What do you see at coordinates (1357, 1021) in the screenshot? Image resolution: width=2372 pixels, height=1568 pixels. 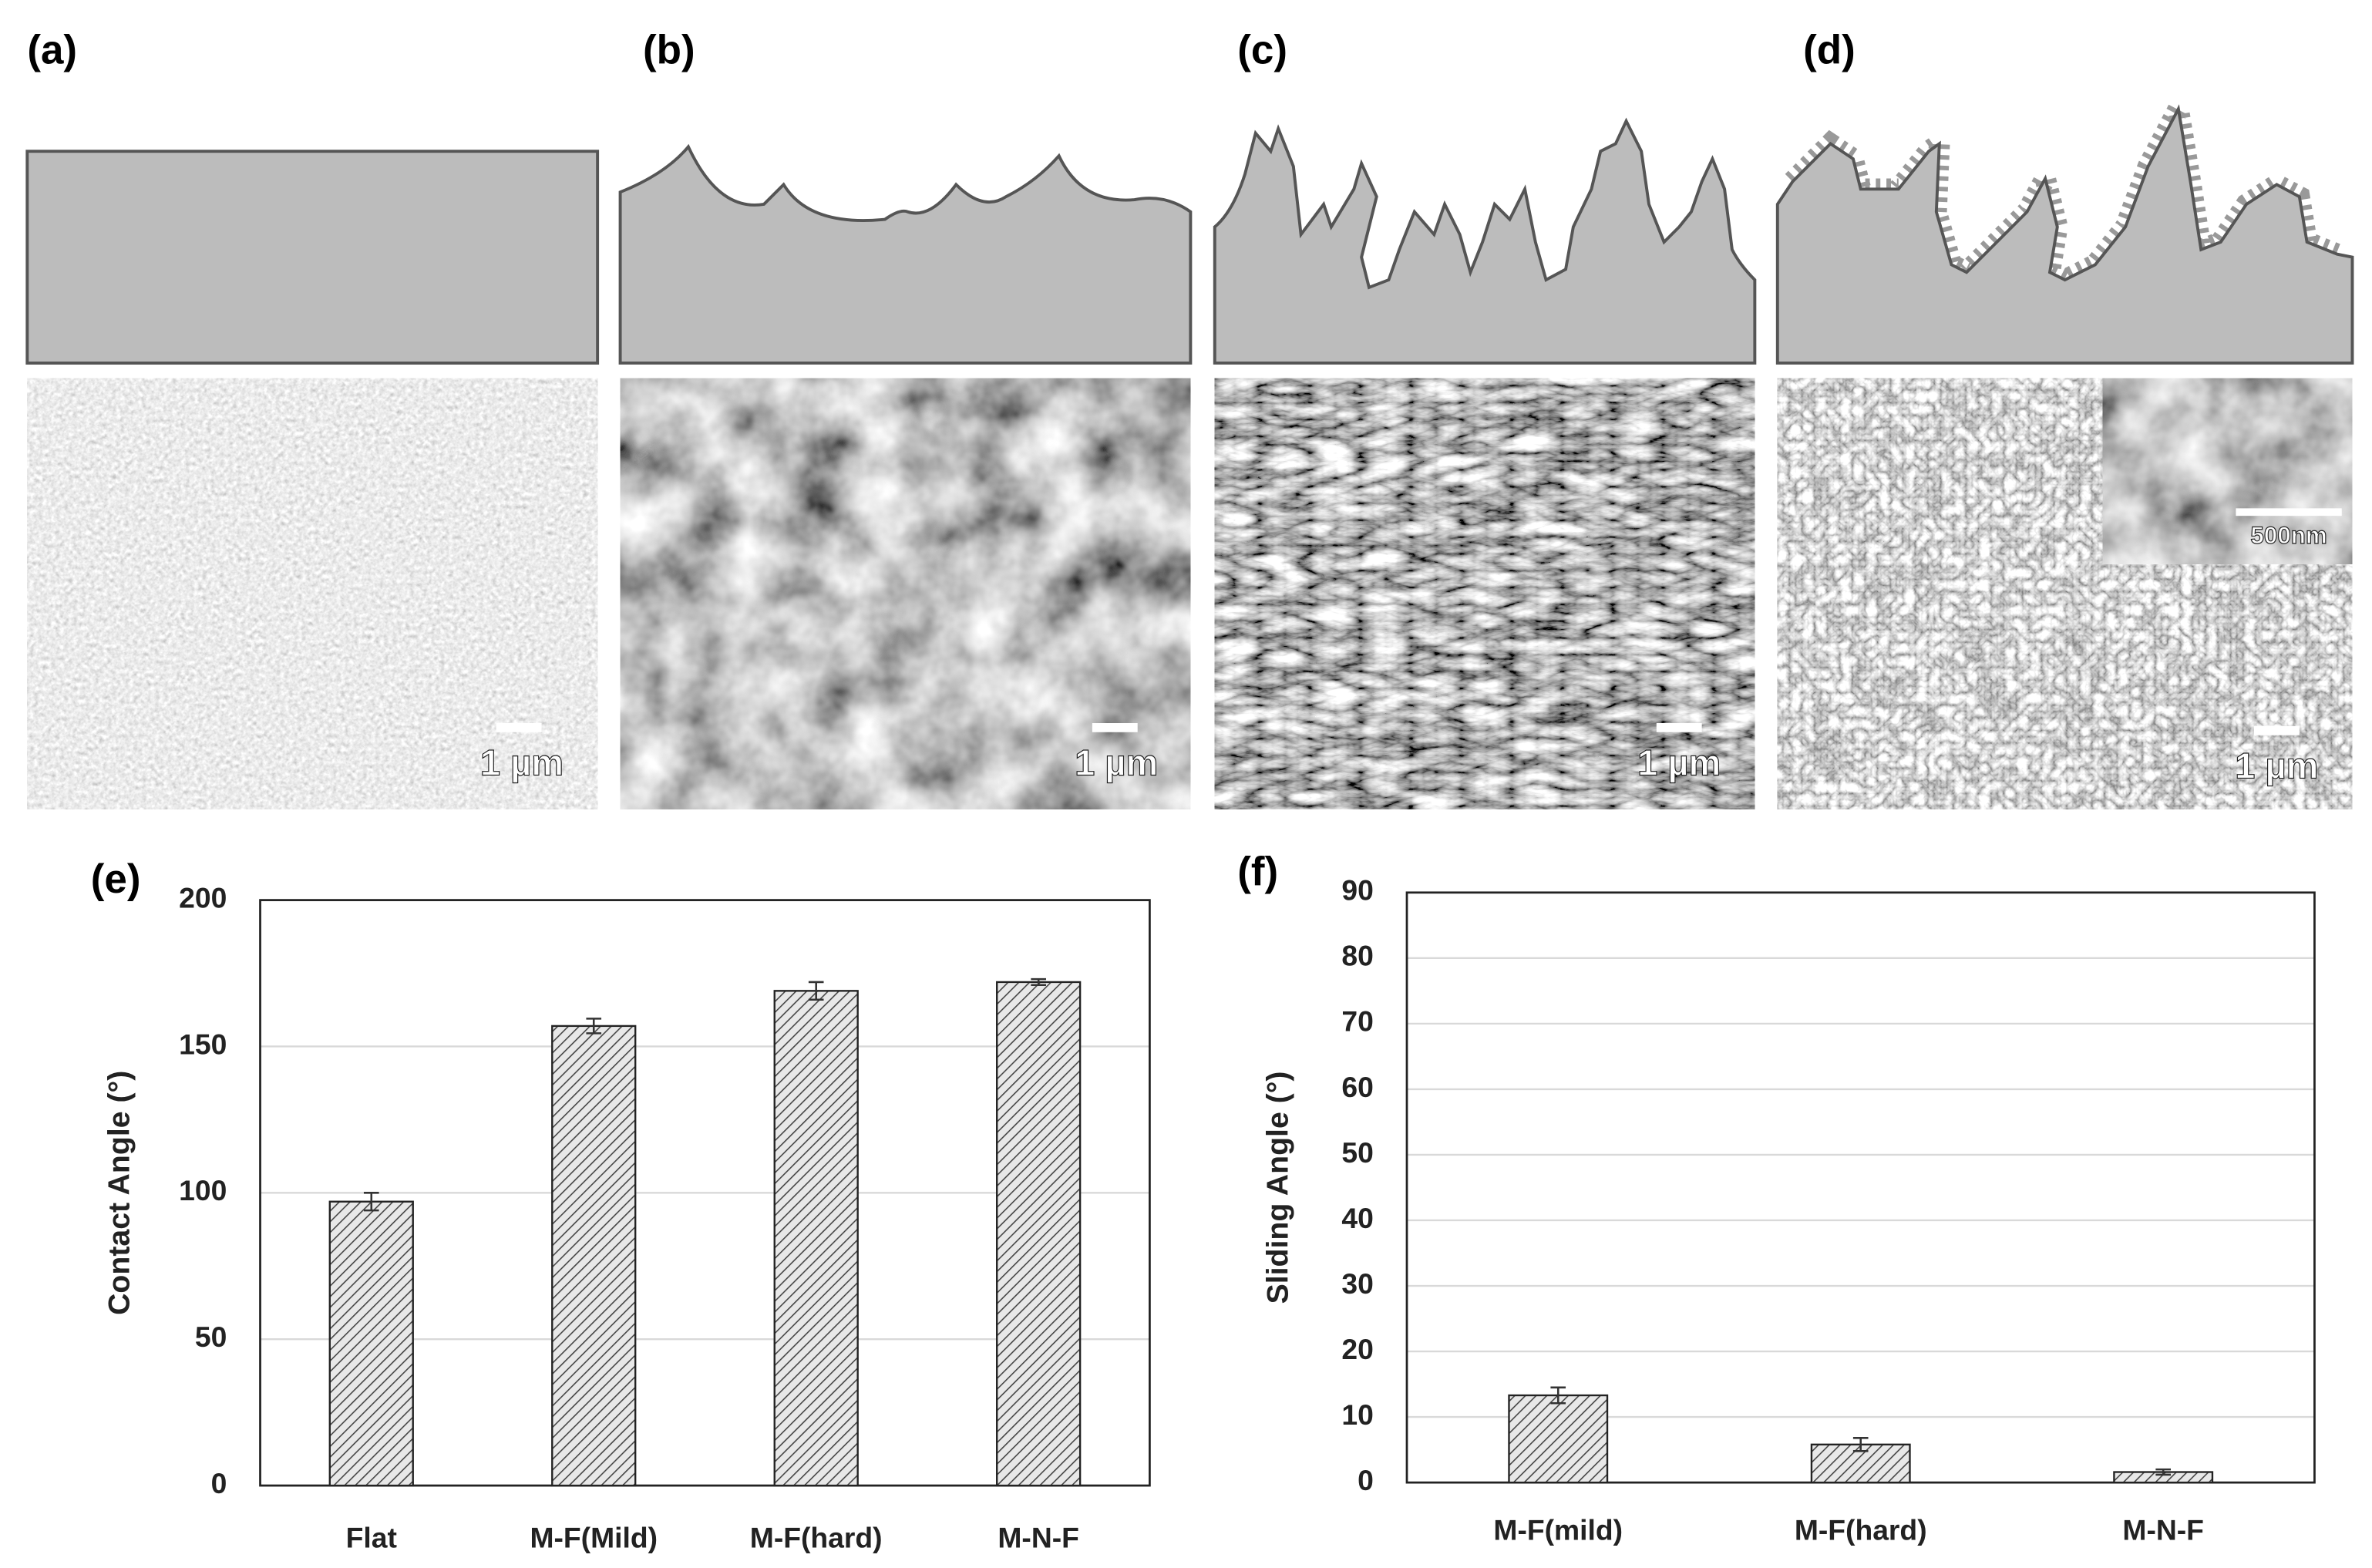 I see `y-tick-label: 70` at bounding box center [1357, 1021].